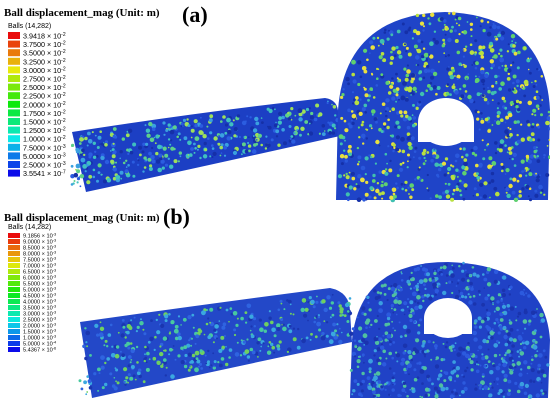 This screenshot has width=550, height=413. I want to click on legend-entry: 2.5000 × 10⁻², so click(44, 87).